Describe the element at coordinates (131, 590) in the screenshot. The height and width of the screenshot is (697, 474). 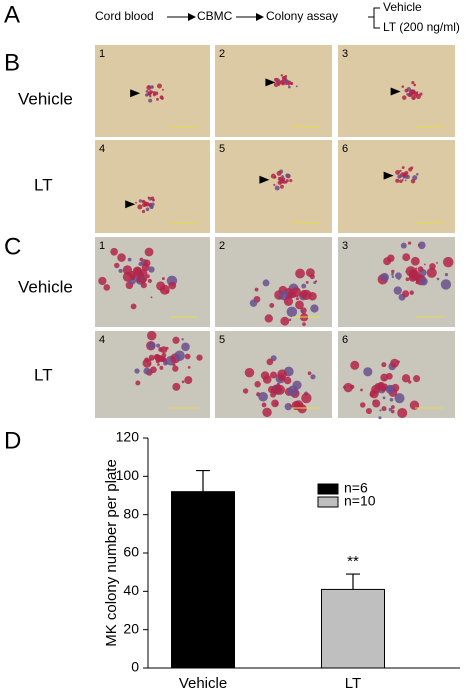
I see `y-tick-label: 40` at that location.